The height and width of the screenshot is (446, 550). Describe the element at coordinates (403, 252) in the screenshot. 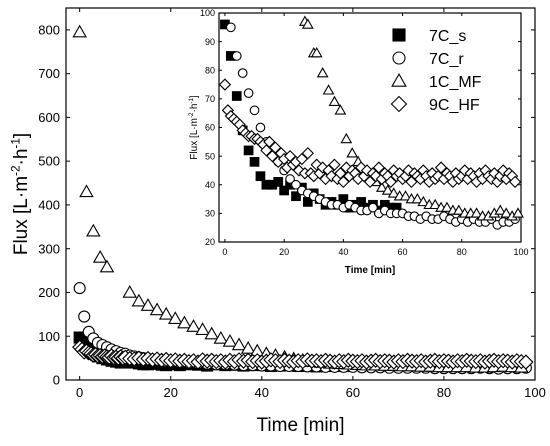

I see `inset-x-tick-label: 60` at that location.